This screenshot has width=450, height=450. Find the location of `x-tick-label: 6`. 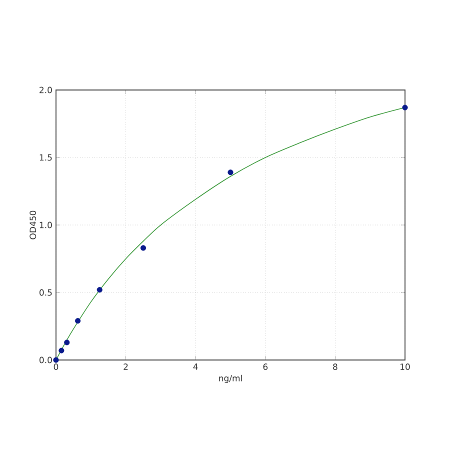

x-tick-label: 6 is located at coordinates (265, 367).